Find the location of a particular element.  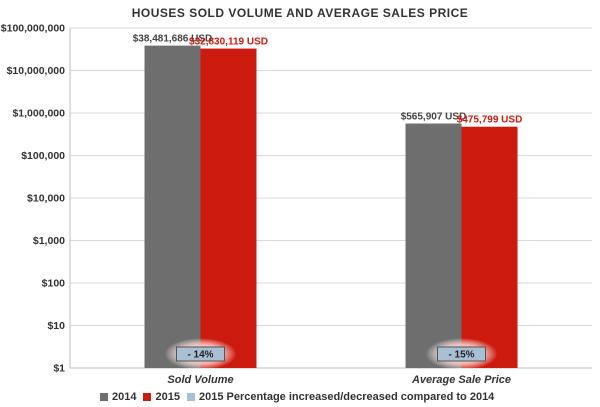

y-tick-label: $100,000,000 is located at coordinates (33, 29).